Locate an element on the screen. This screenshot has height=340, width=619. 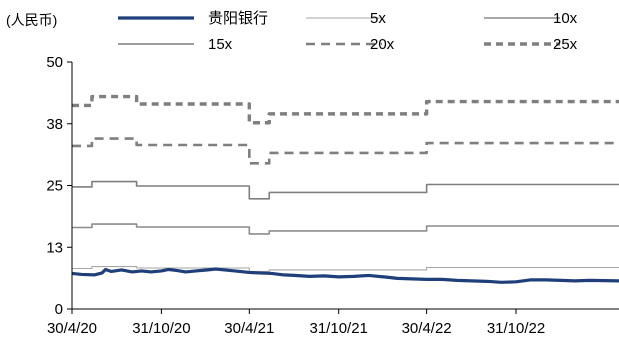
legend-label-1: 5x is located at coordinates (378, 18).